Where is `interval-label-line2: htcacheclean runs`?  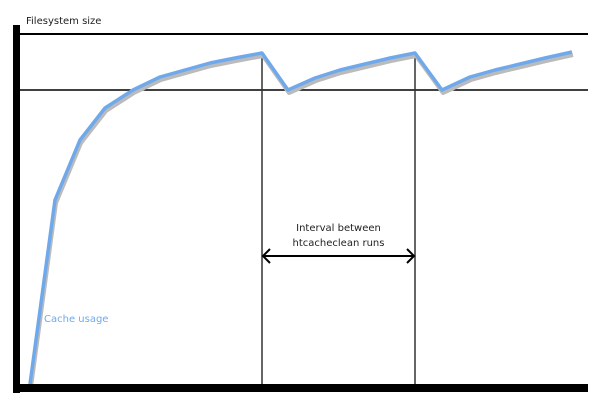
interval-label-line2: htcacheclean runs is located at coordinates (338, 243).